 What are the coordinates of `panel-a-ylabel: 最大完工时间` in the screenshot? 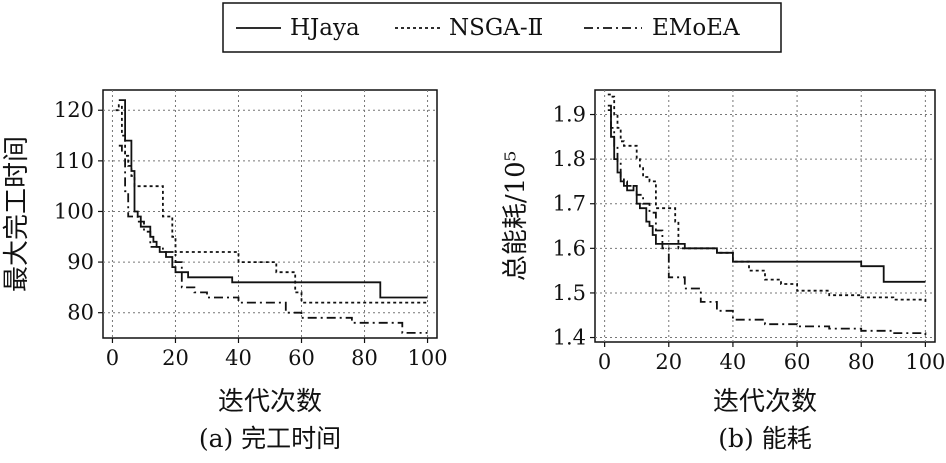 It's located at (17, 214).